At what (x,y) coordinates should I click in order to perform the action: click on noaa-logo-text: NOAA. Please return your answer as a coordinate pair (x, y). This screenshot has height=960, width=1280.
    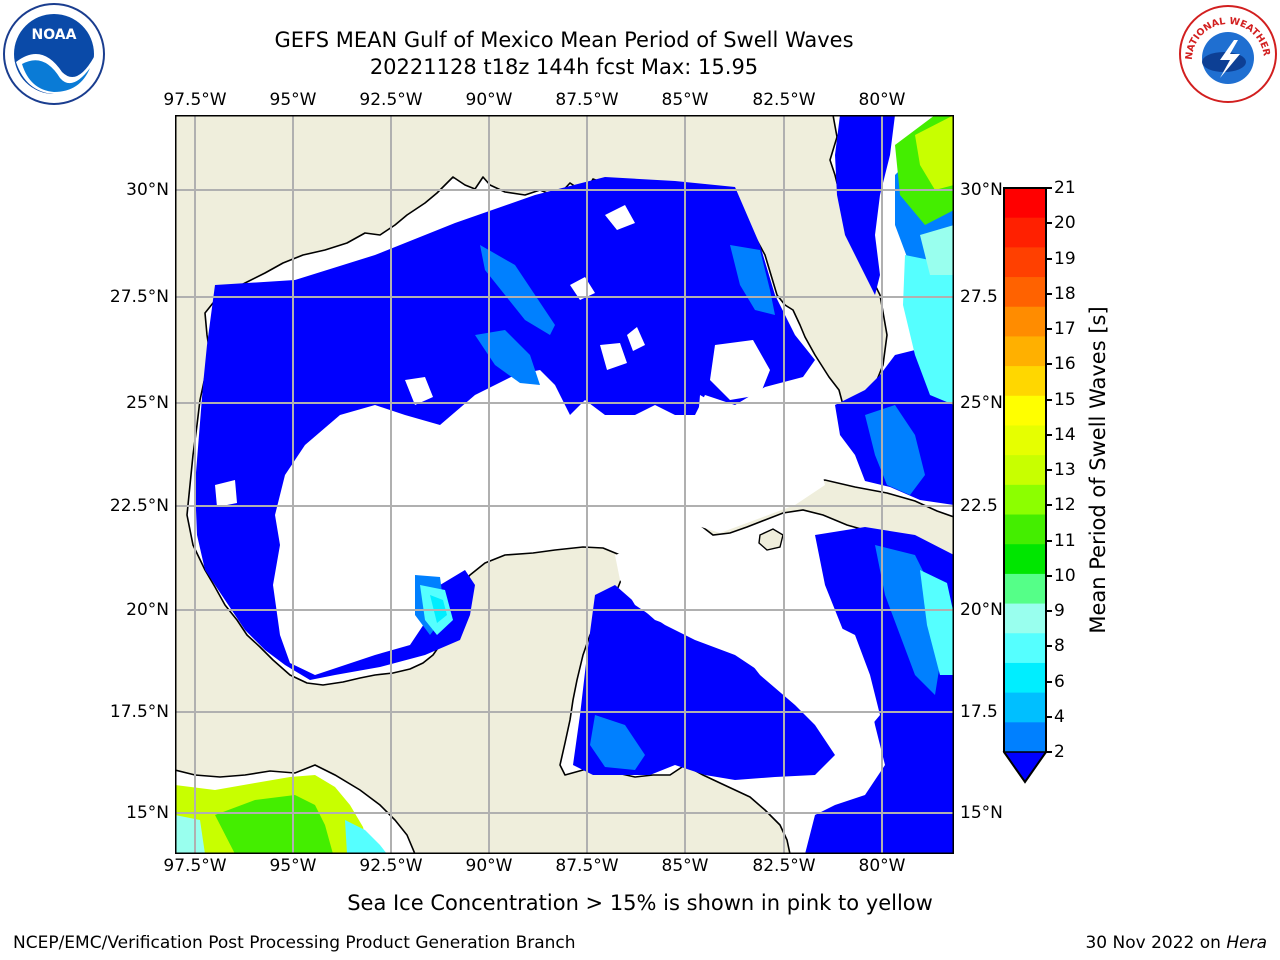
    Looking at the image, I should click on (54, 35).